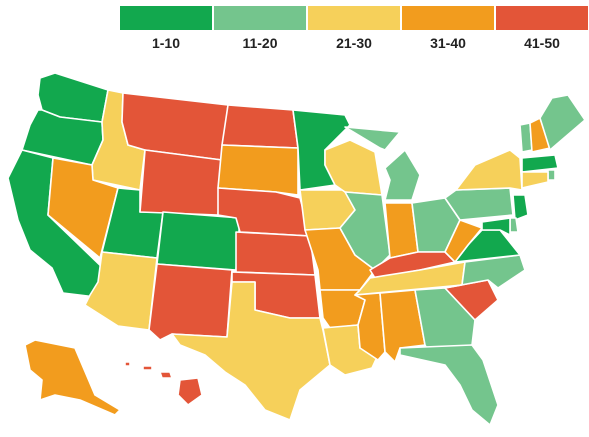 The height and width of the screenshot is (437, 589). I want to click on state-ky, so click(412, 265).